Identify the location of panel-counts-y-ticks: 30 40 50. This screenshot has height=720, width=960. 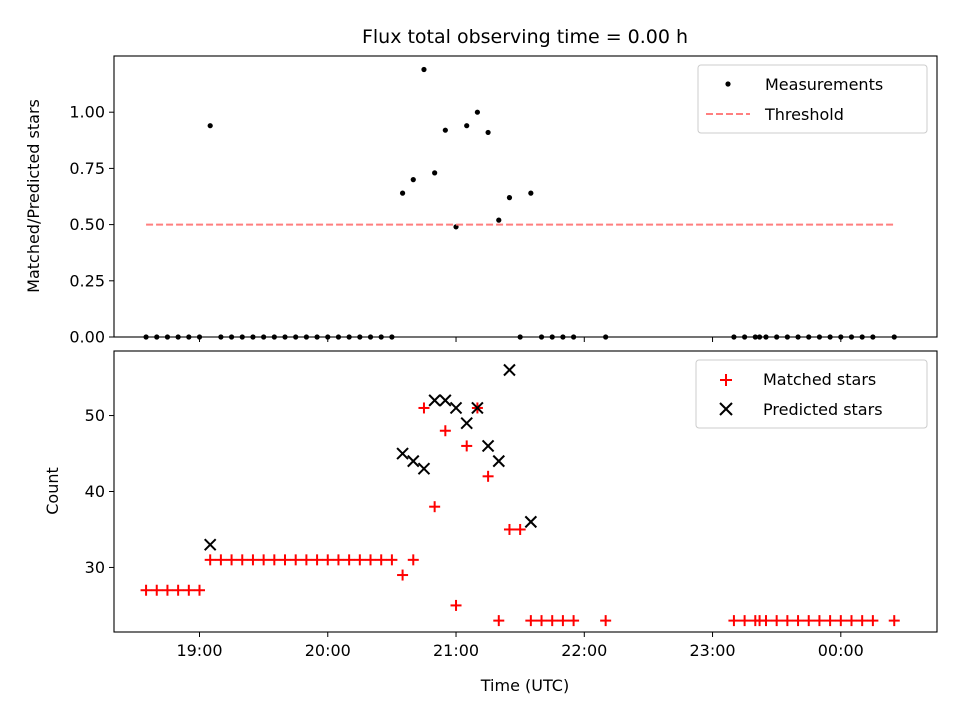
(99, 491).